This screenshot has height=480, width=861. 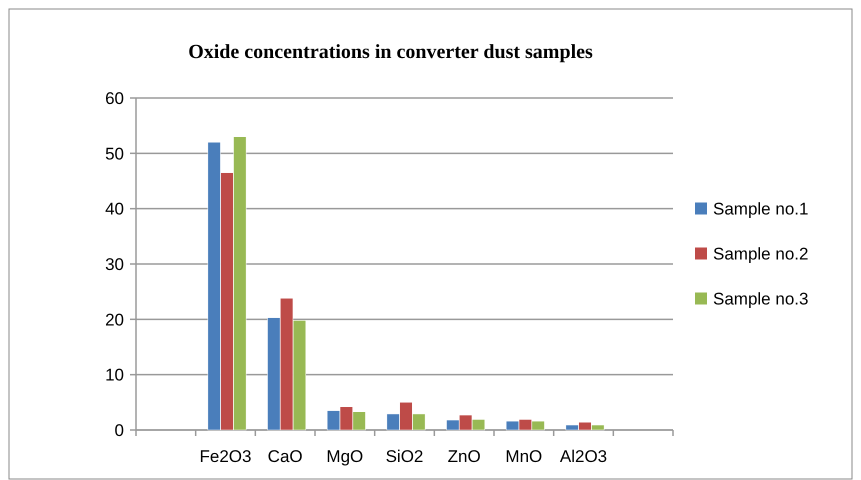 What do you see at coordinates (226, 456) in the screenshot?
I see `x-tick-label: Fe2O3` at bounding box center [226, 456].